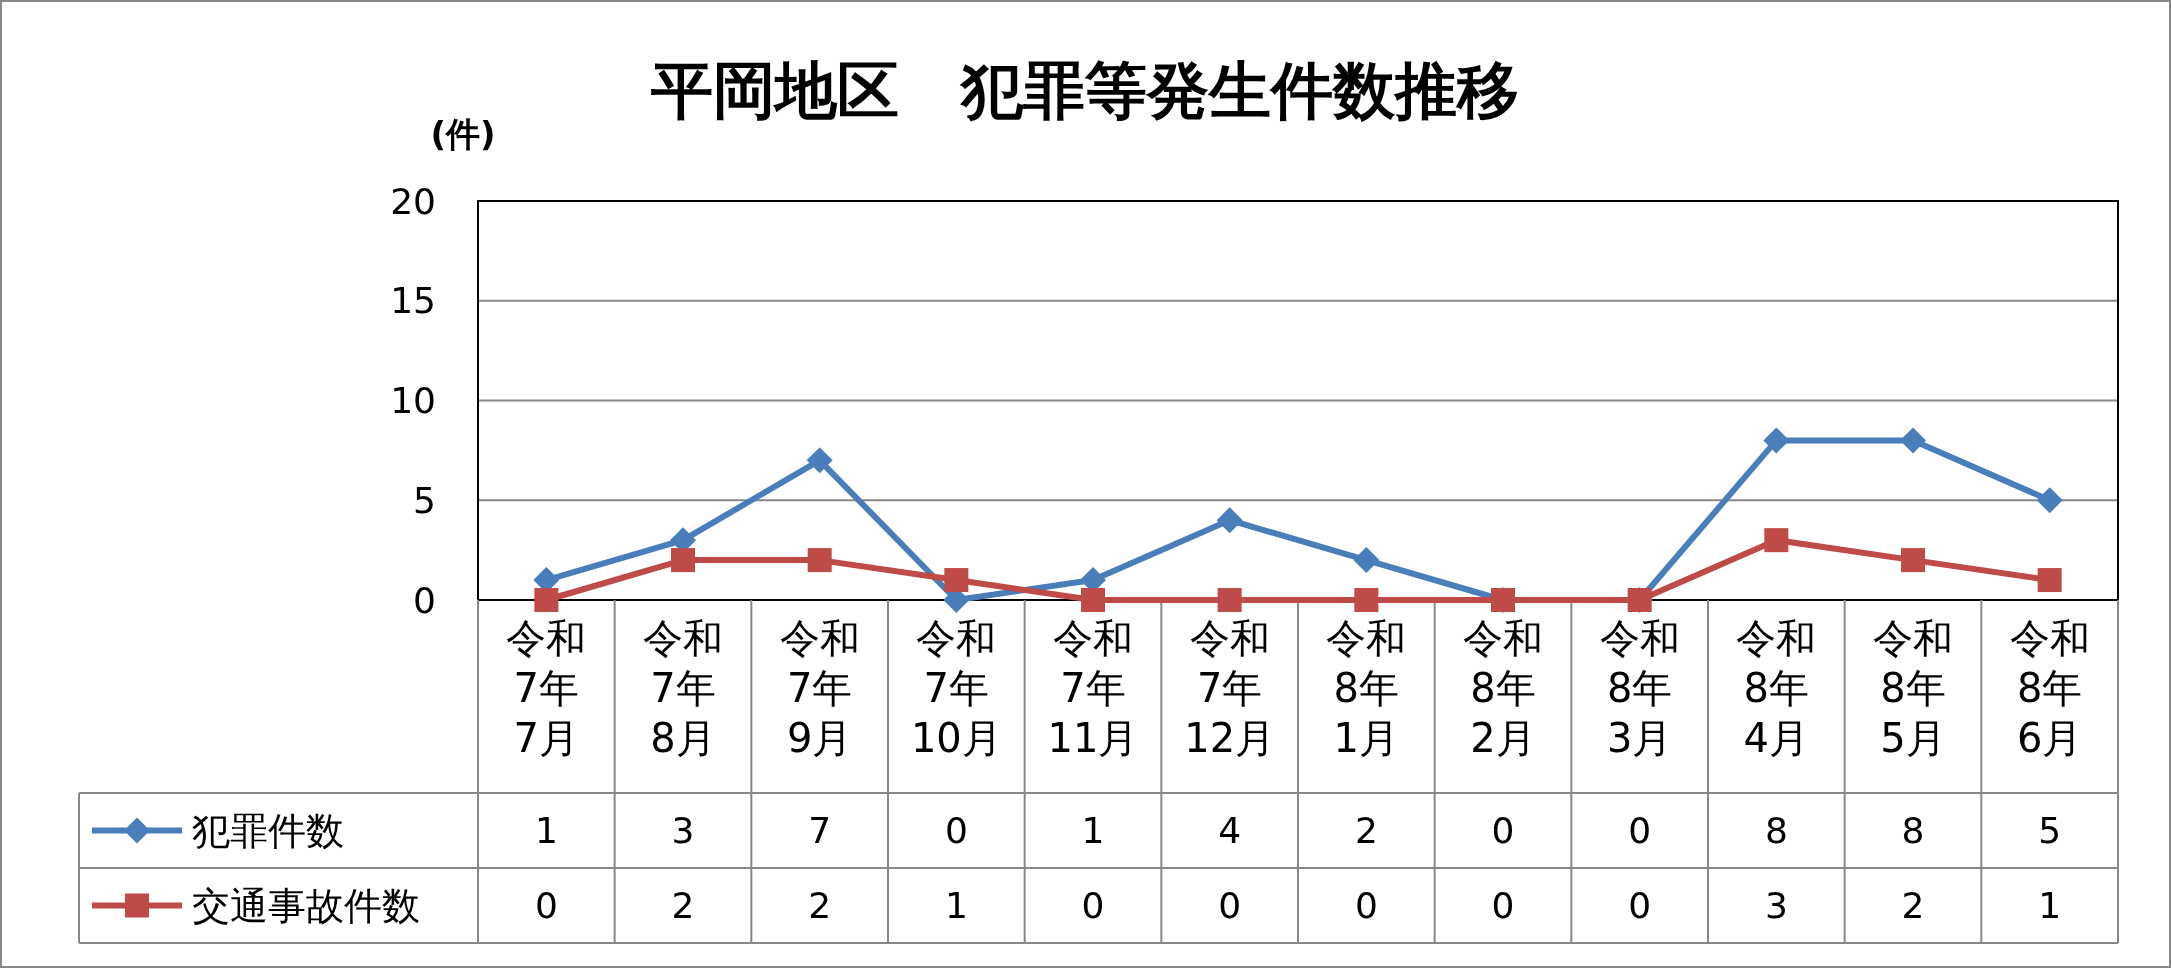  What do you see at coordinates (1639, 688) in the screenshot?
I see `xtick: 令和8年3月` at bounding box center [1639, 688].